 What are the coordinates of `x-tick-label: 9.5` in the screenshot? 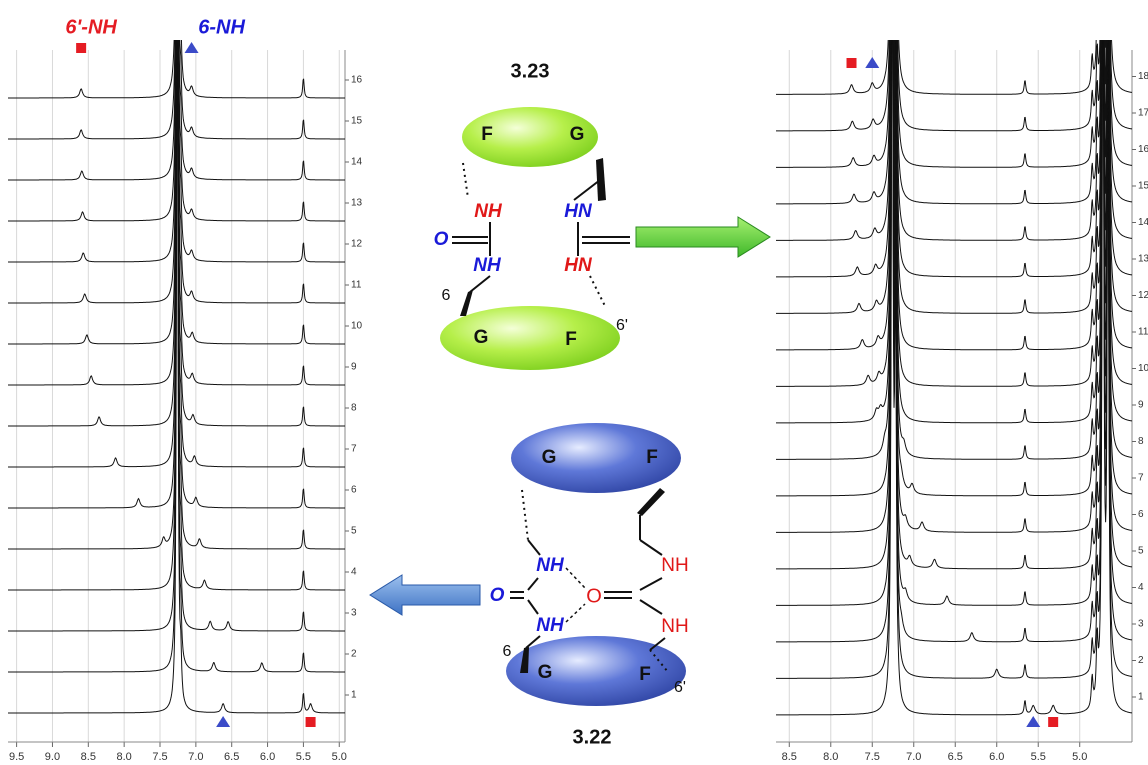 It's located at (16, 757).